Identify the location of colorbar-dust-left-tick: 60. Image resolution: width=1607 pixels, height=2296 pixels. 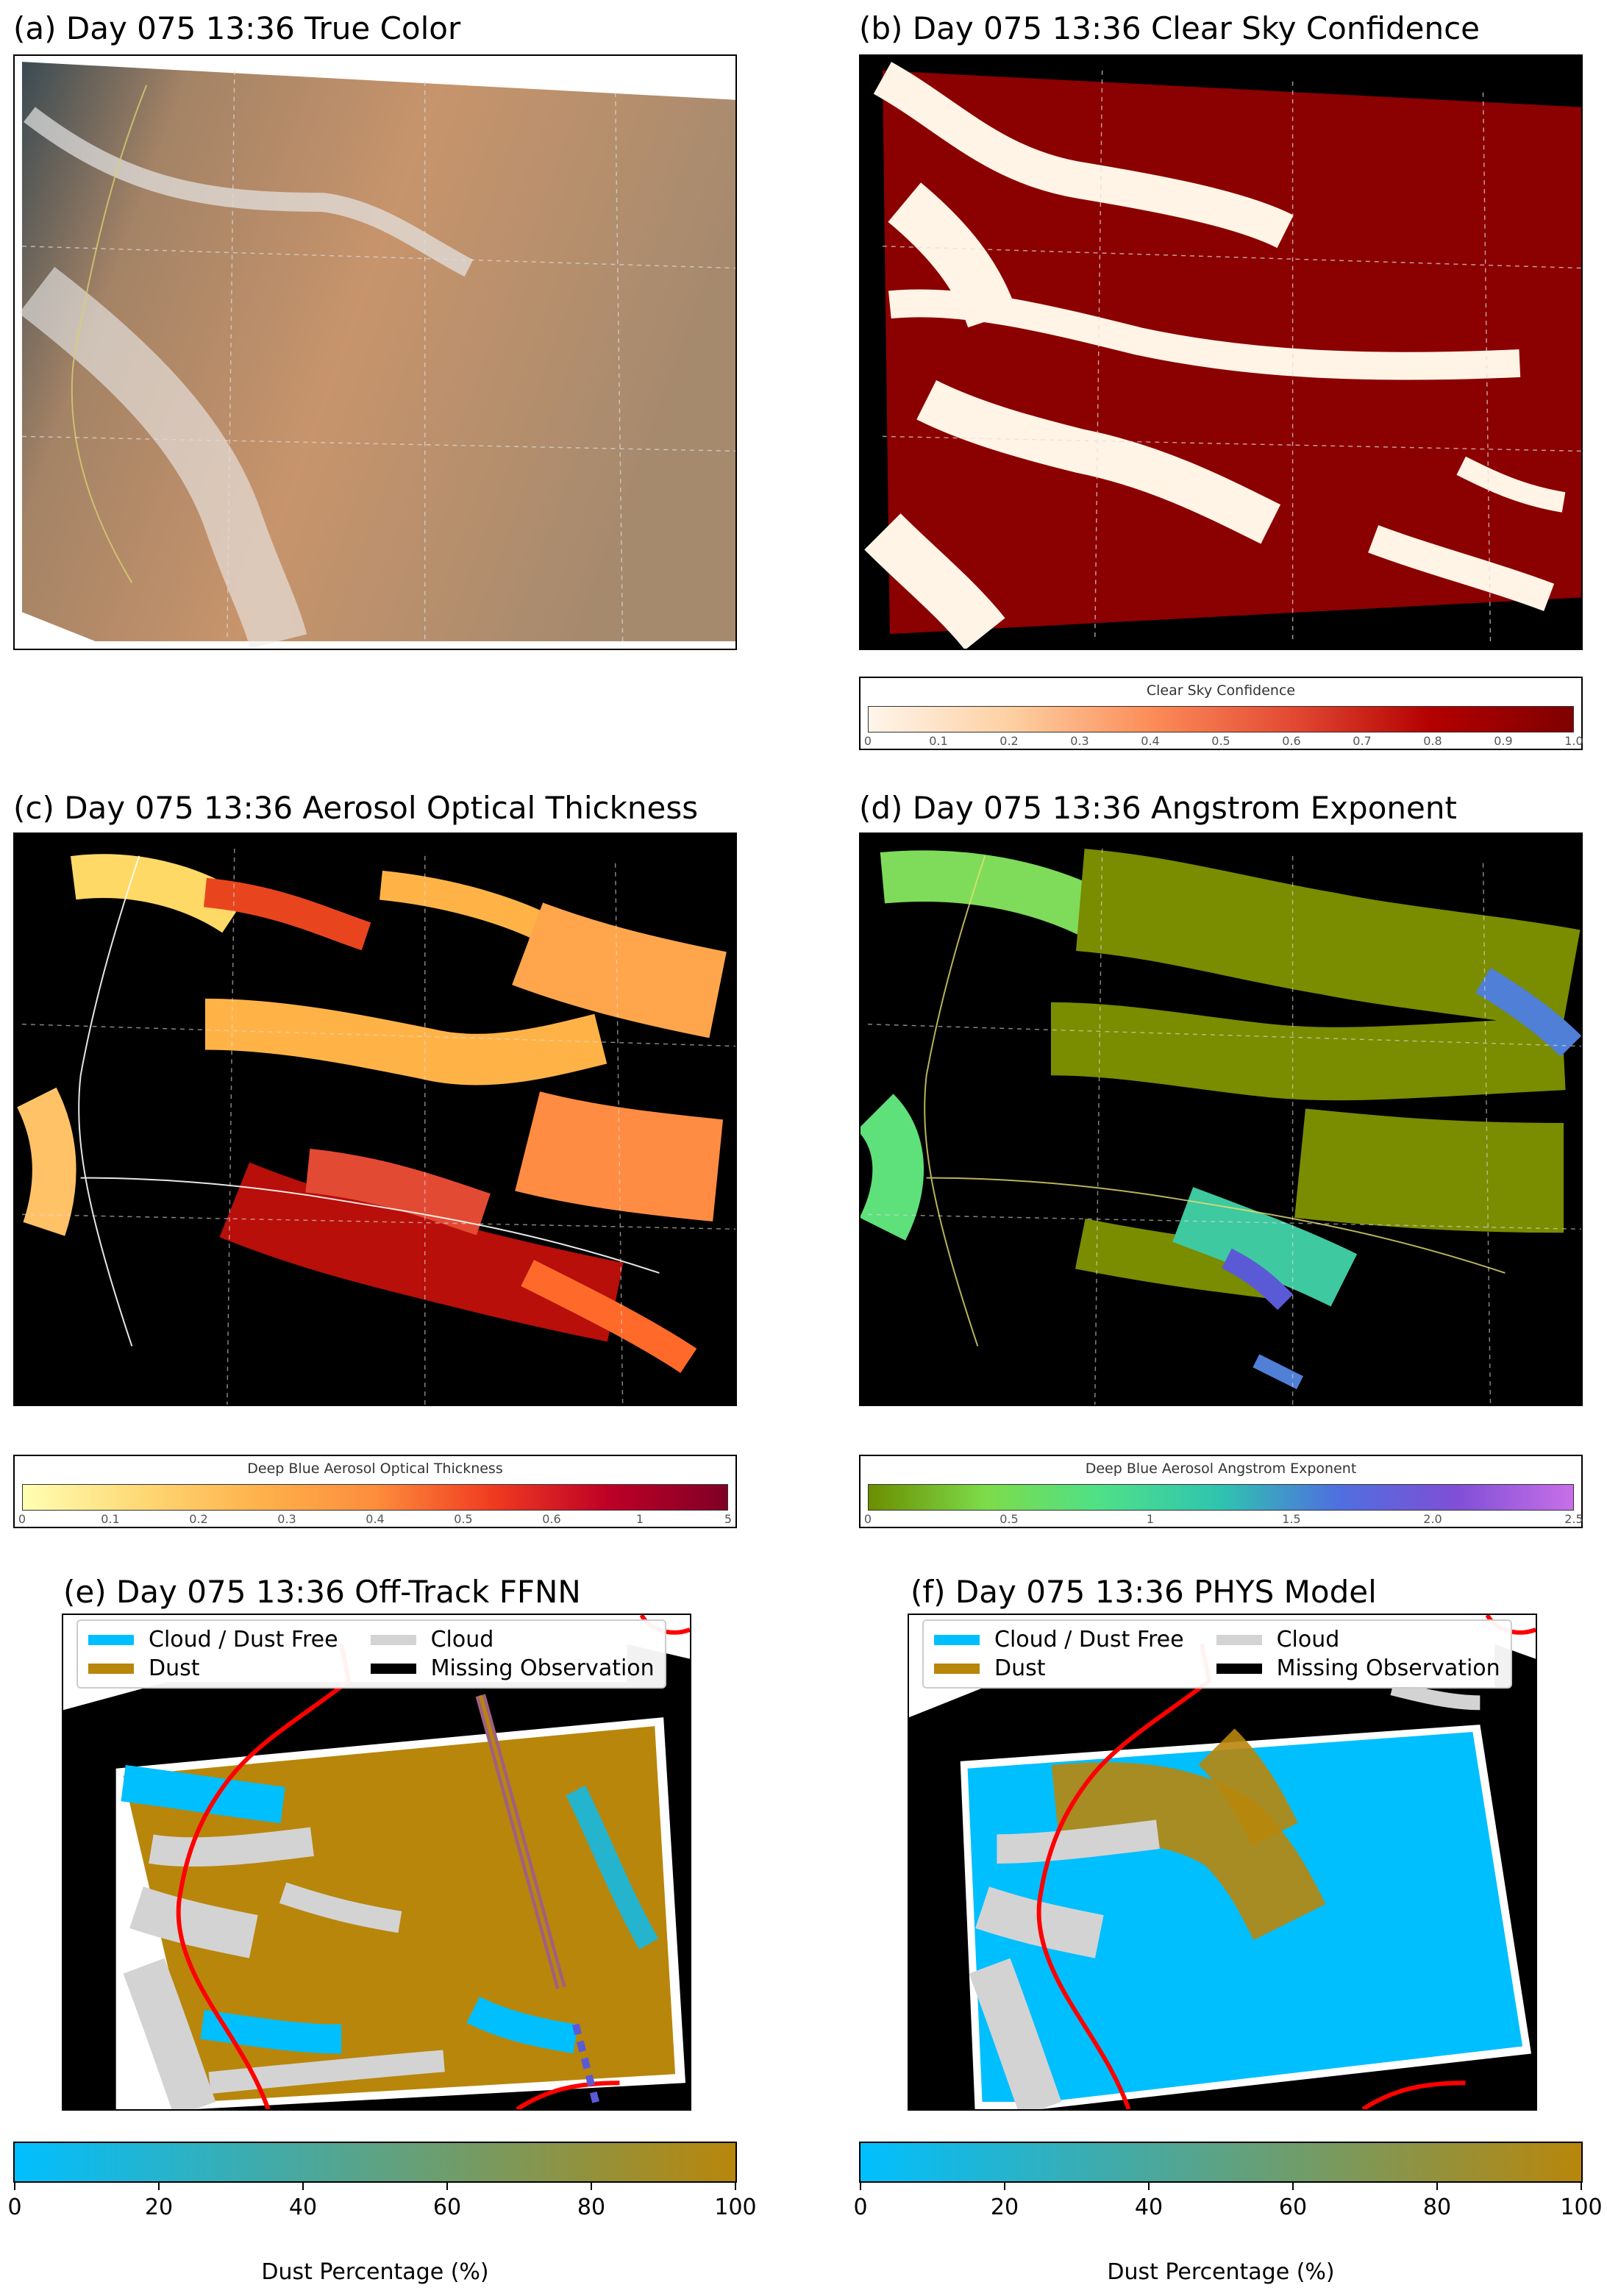
(447, 2208).